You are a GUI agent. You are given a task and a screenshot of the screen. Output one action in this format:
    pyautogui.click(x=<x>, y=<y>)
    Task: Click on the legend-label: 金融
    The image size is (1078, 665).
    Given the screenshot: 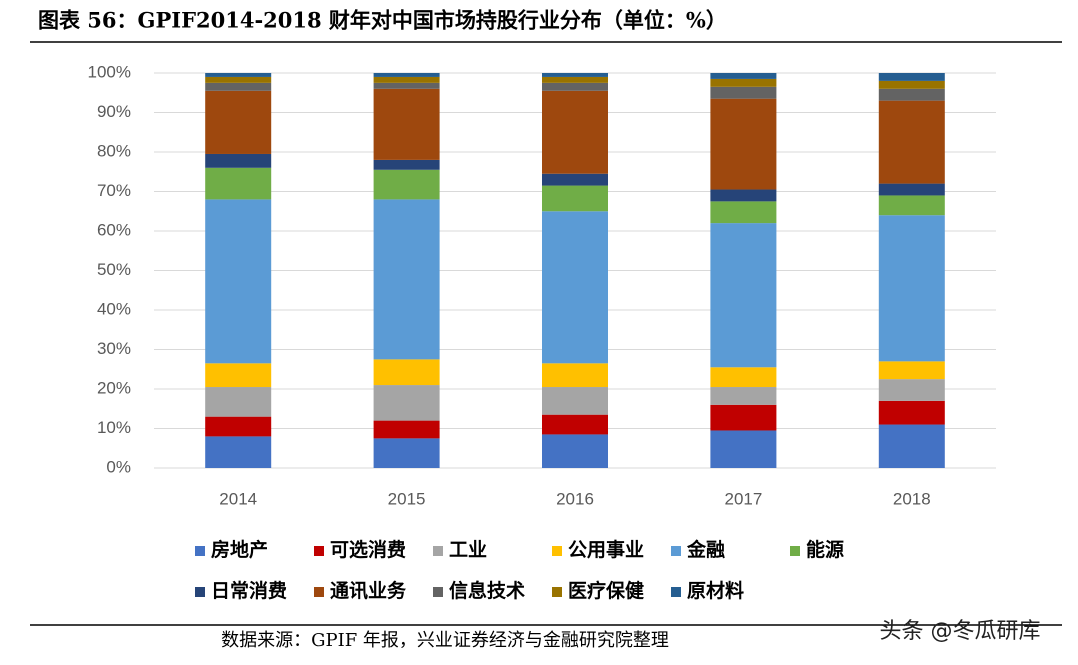 What is the action you would take?
    pyautogui.click(x=705, y=549)
    